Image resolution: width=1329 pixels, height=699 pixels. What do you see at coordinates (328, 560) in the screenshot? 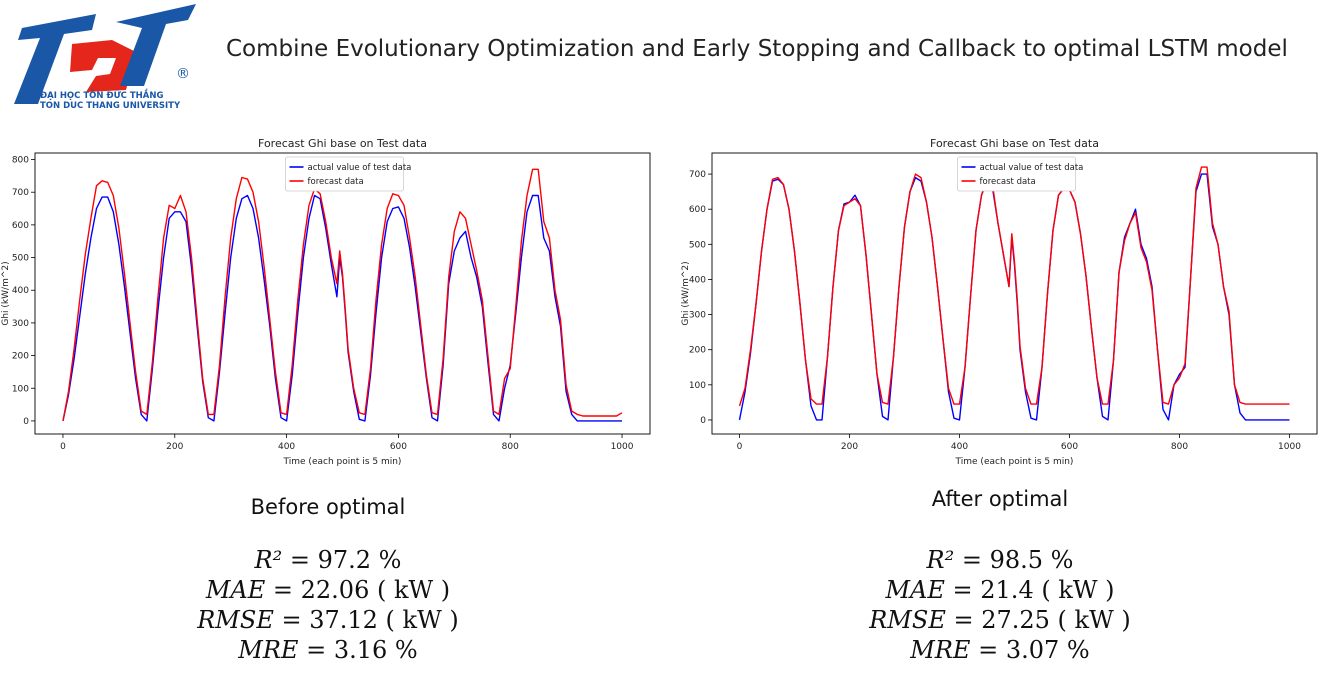
I see `metric-r2: R² = 97.2 %` at bounding box center [328, 560].